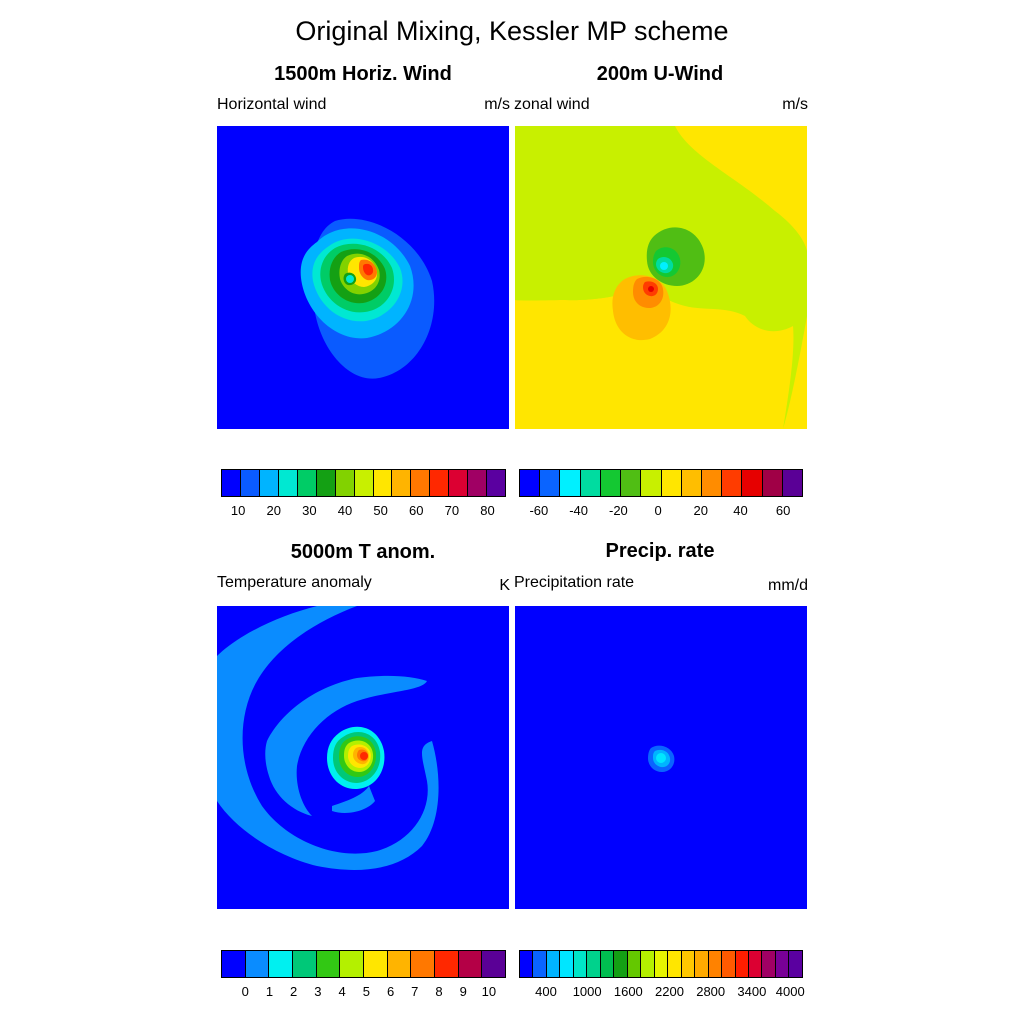 The width and height of the screenshot is (1024, 1024). Describe the element at coordinates (788, 585) in the screenshot. I see `panel-units-precip: mm/d` at that location.